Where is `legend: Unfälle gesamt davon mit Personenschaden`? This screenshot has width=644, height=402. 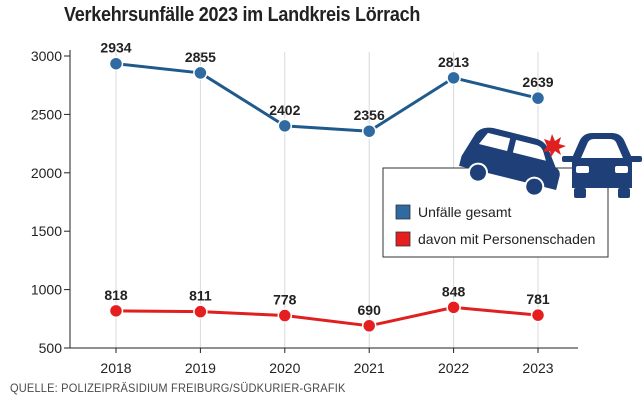
legend: Unfälle gesamt davon mit Personenschaden is located at coordinates (495, 212).